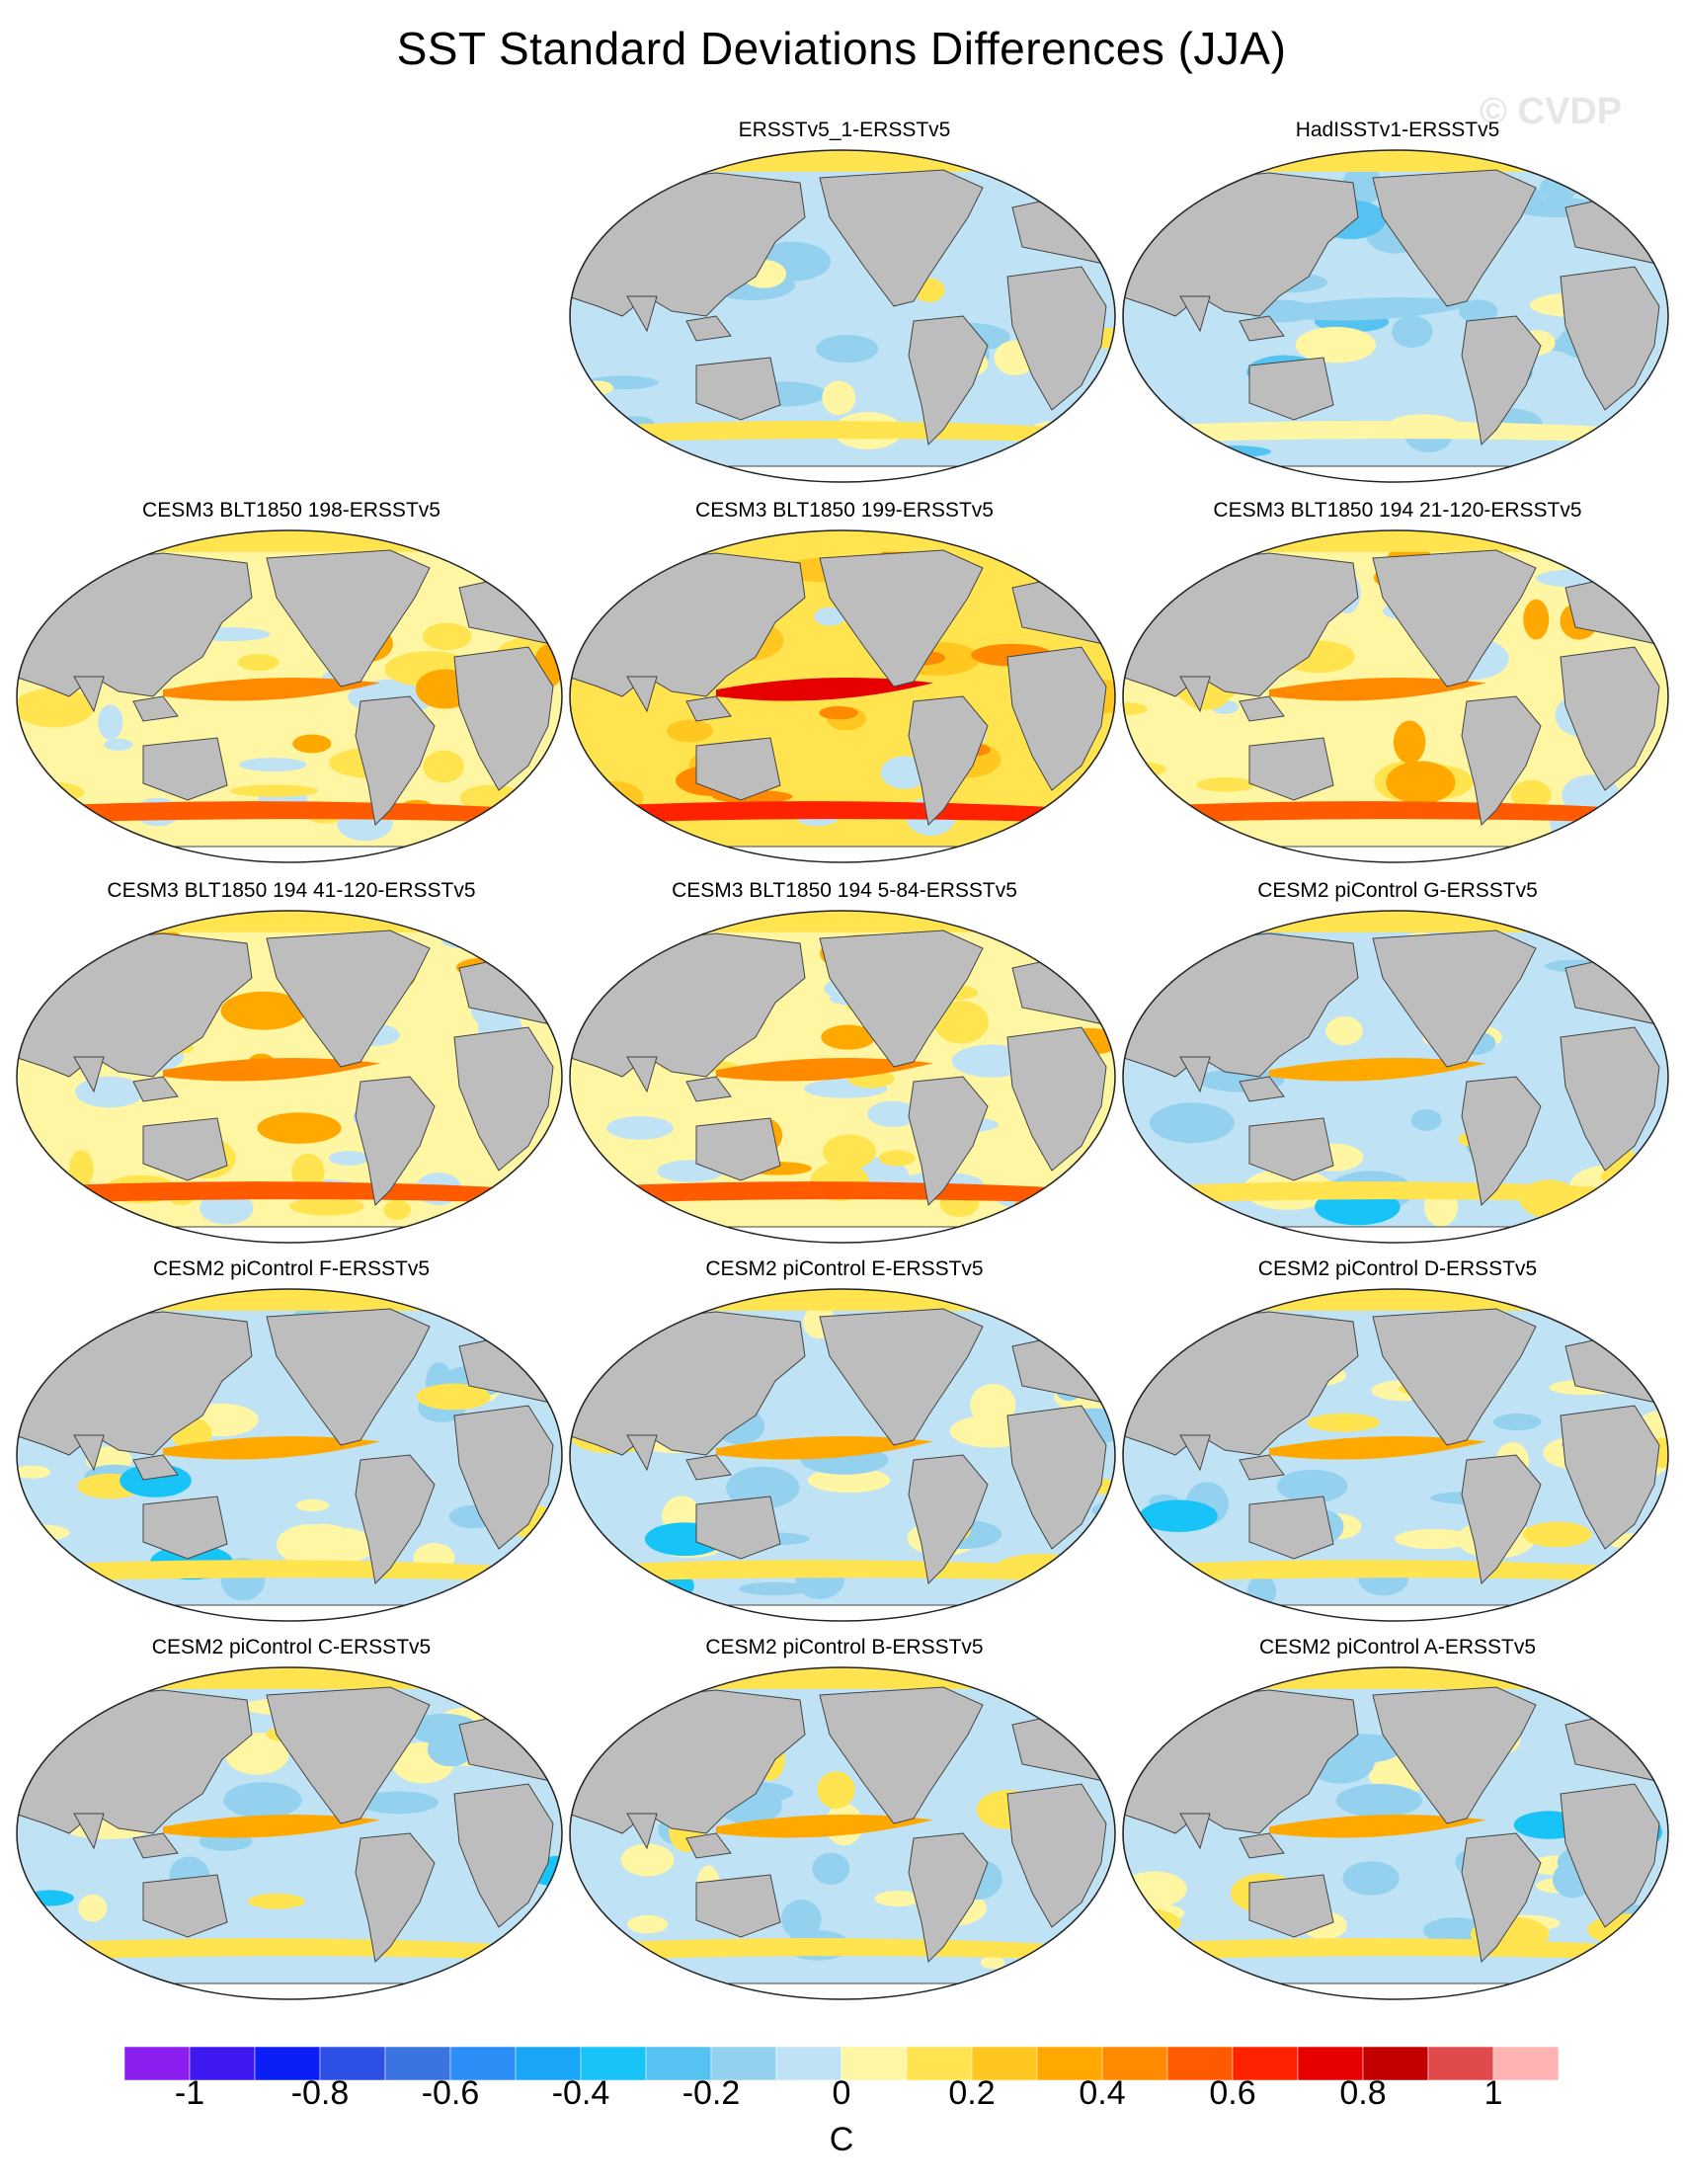 The image size is (1683, 2184). I want to click on colorbar, so click(841, 2063).